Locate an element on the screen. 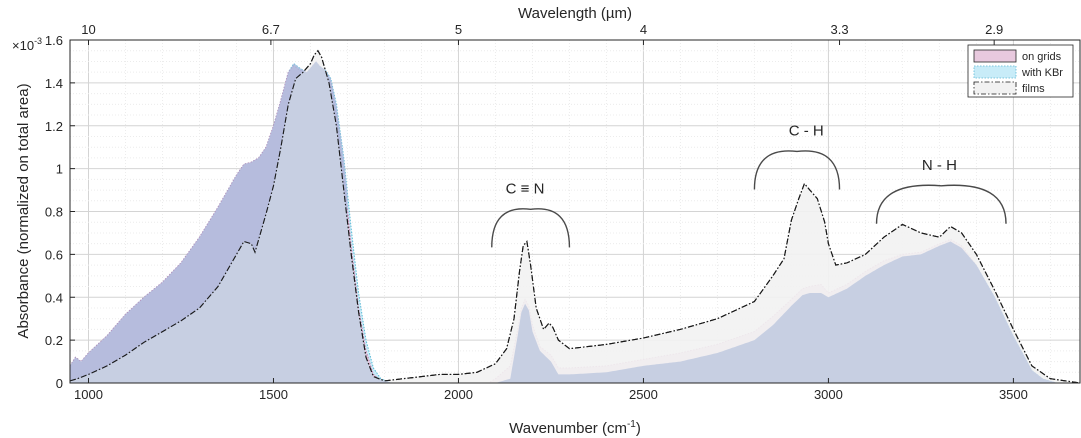  top-tick-label: 5 is located at coordinates (458, 29).